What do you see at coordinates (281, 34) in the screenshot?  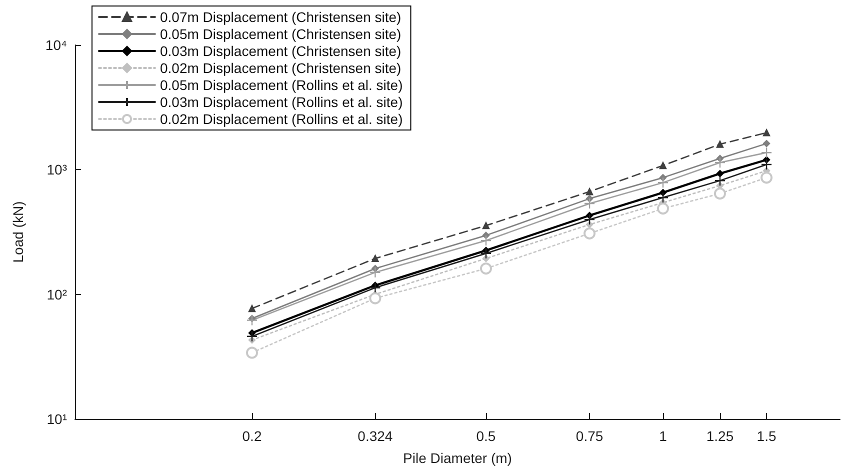 I see `legend-label: 0.05m Displacement (Christensen site)` at bounding box center [281, 34].